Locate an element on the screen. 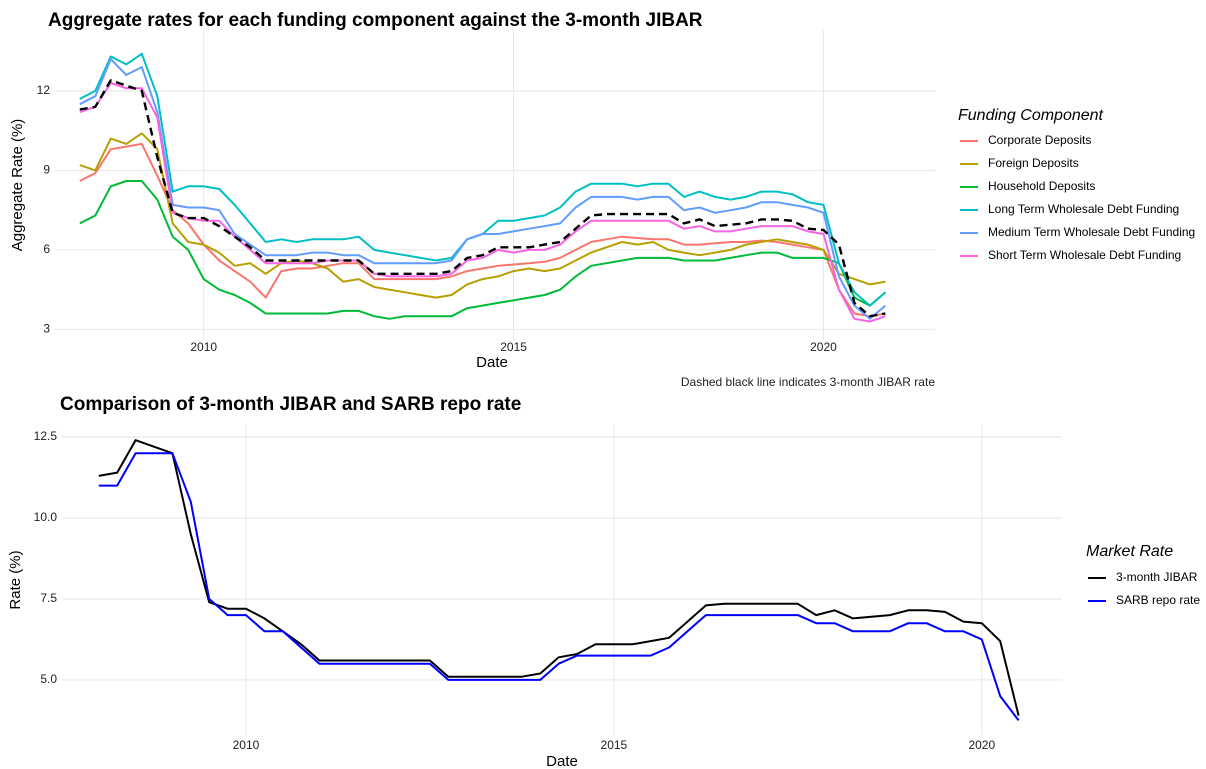 The width and height of the screenshot is (1206, 769). legend-title: Funding Component is located at coordinates (1031, 115).